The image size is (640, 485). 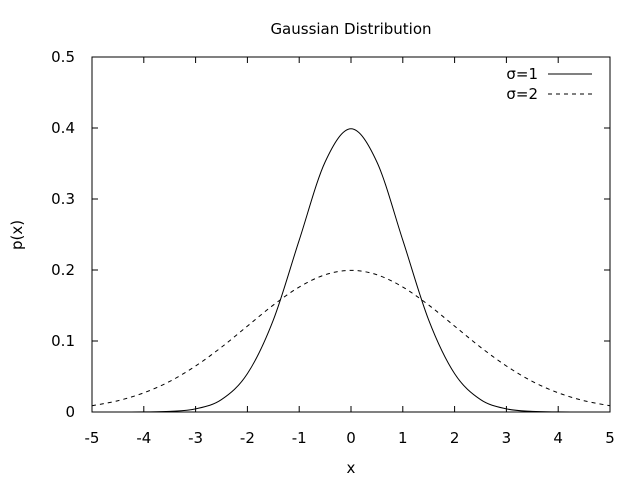 I want to click on y-tick-label: 0.4, so click(x=63, y=128).